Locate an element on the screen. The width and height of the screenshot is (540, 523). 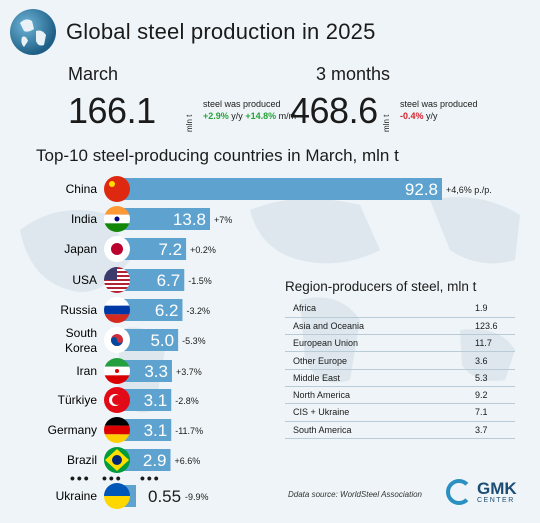
bar-row: Japan 7.2 +0.2% is located at coordinates (140, 249).